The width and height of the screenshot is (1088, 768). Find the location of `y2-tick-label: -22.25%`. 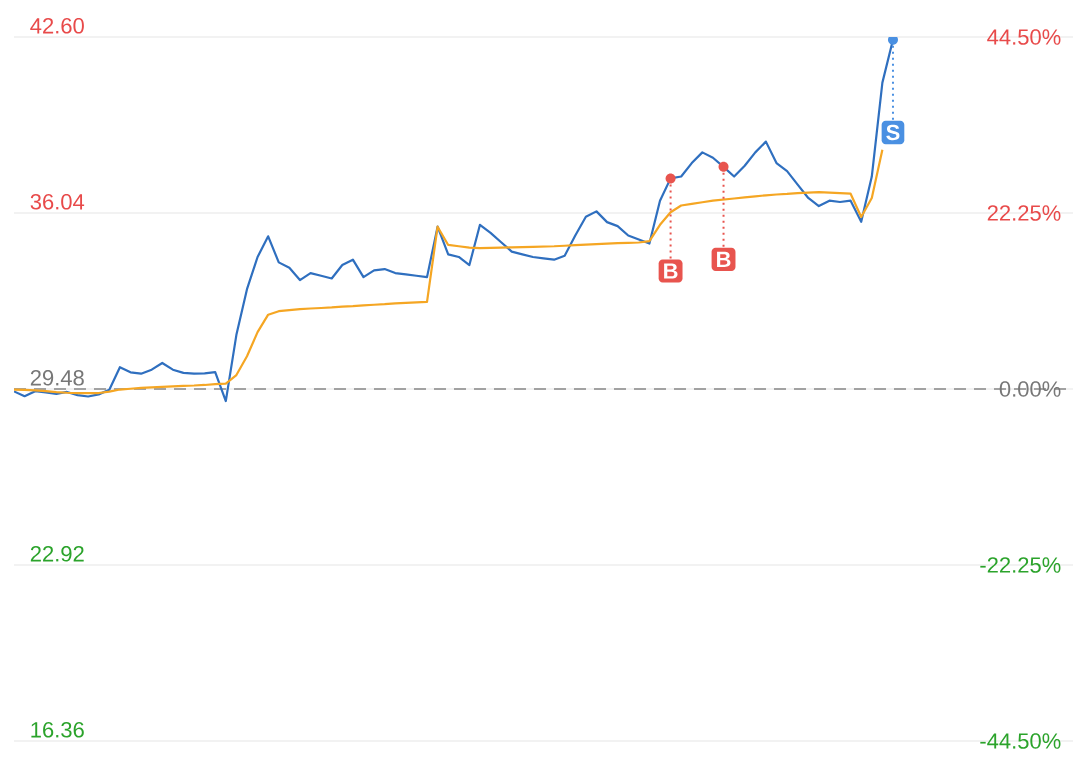

y2-tick-label: -22.25% is located at coordinates (1020, 565).